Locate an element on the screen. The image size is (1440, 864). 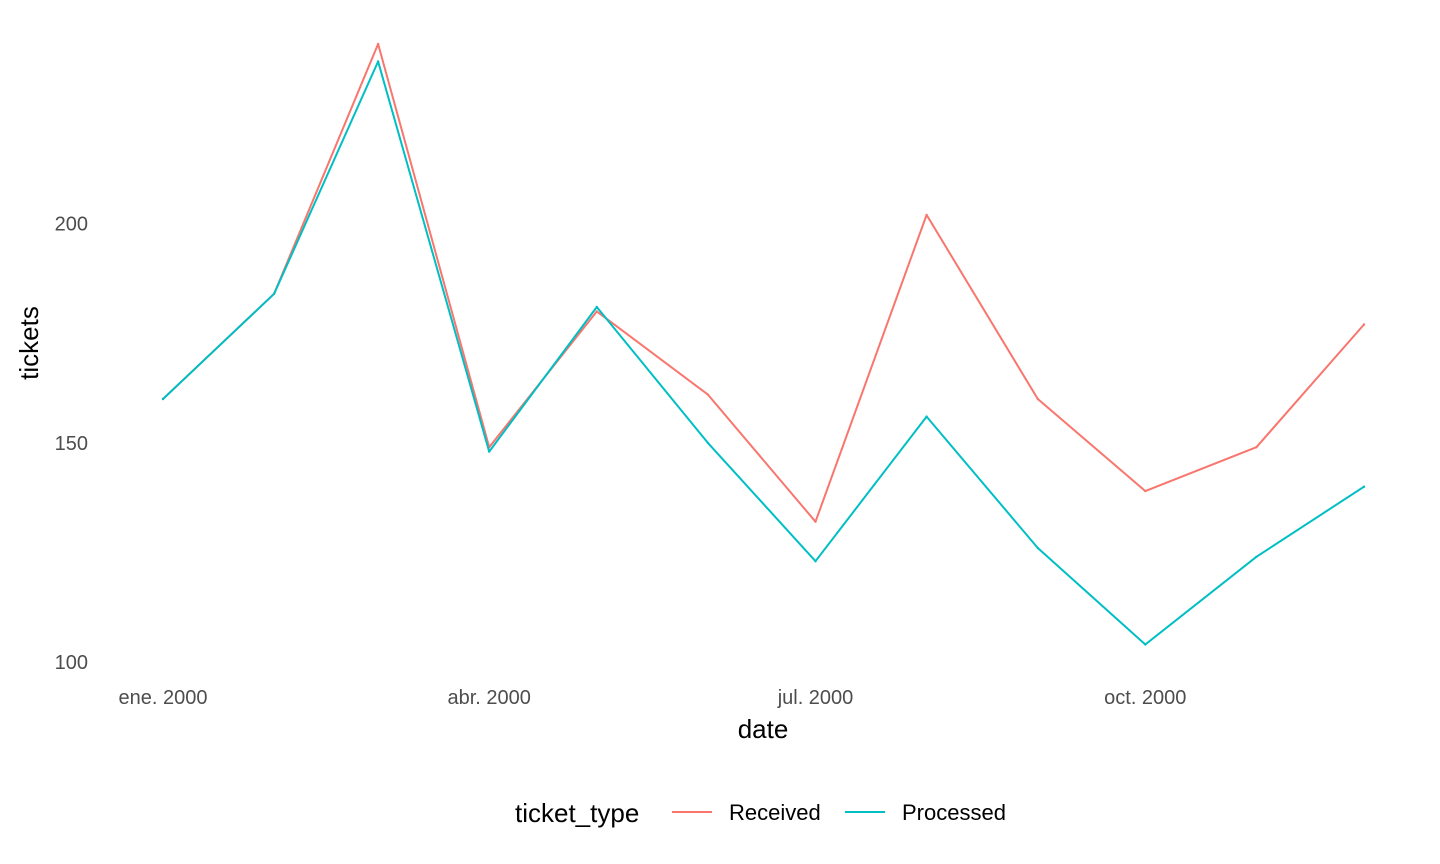
legend-label-received: Received is located at coordinates (775, 812).